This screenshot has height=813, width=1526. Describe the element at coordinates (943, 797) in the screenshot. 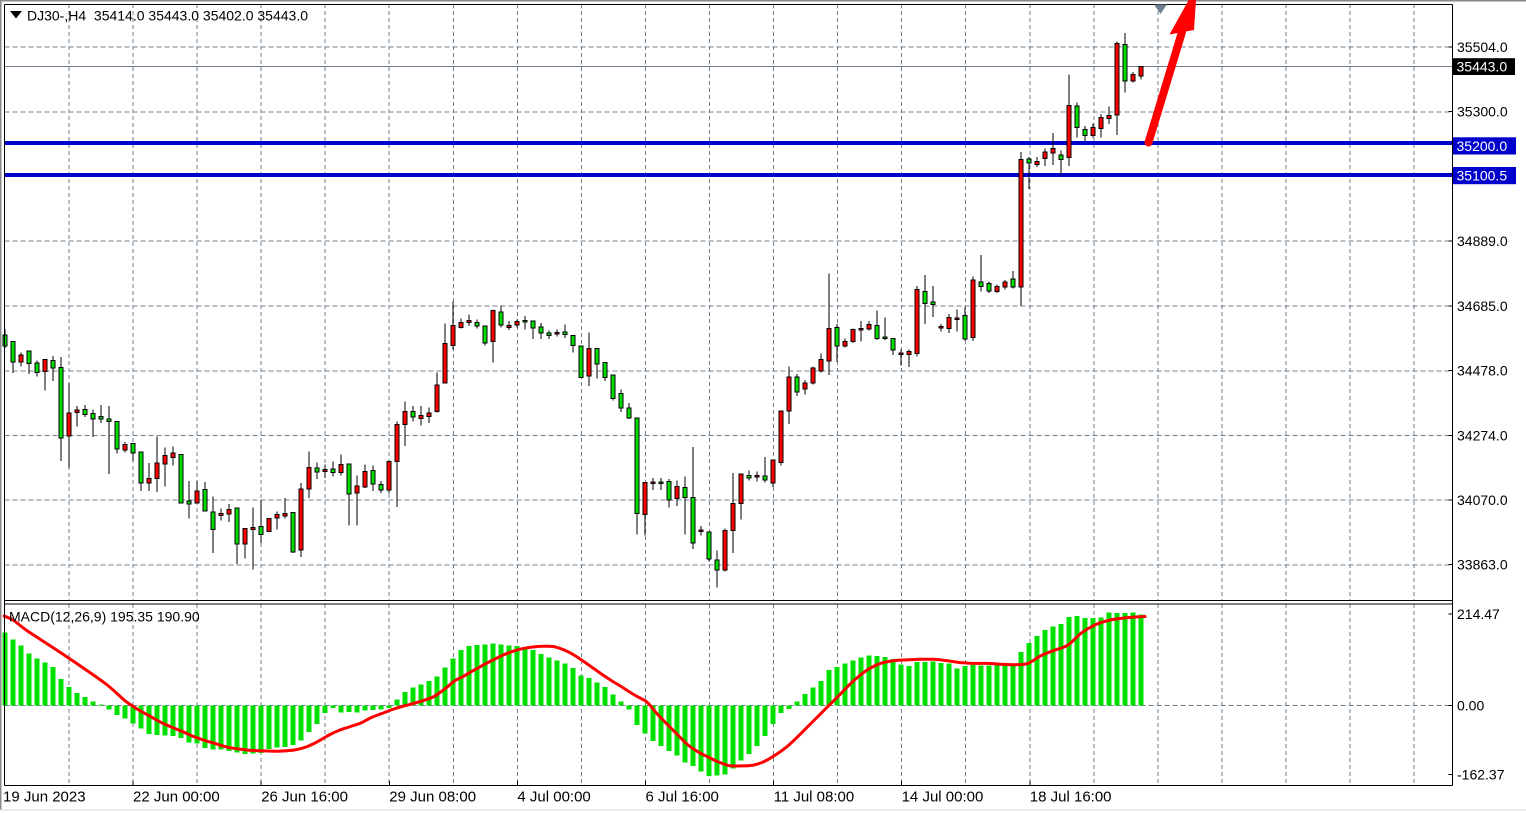

I see `svg-text: 14 Jul 00:00` at that location.